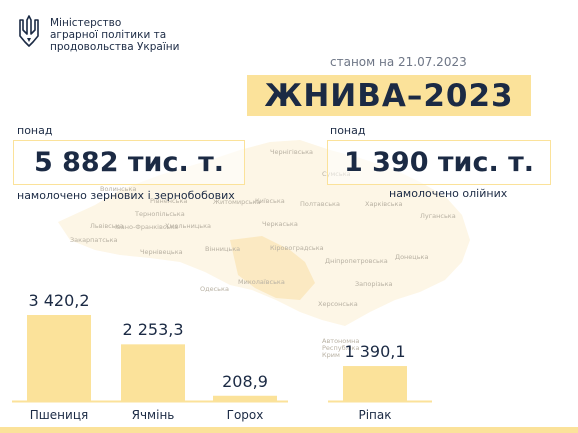  I want to click on trident-icon, so click(29, 31).